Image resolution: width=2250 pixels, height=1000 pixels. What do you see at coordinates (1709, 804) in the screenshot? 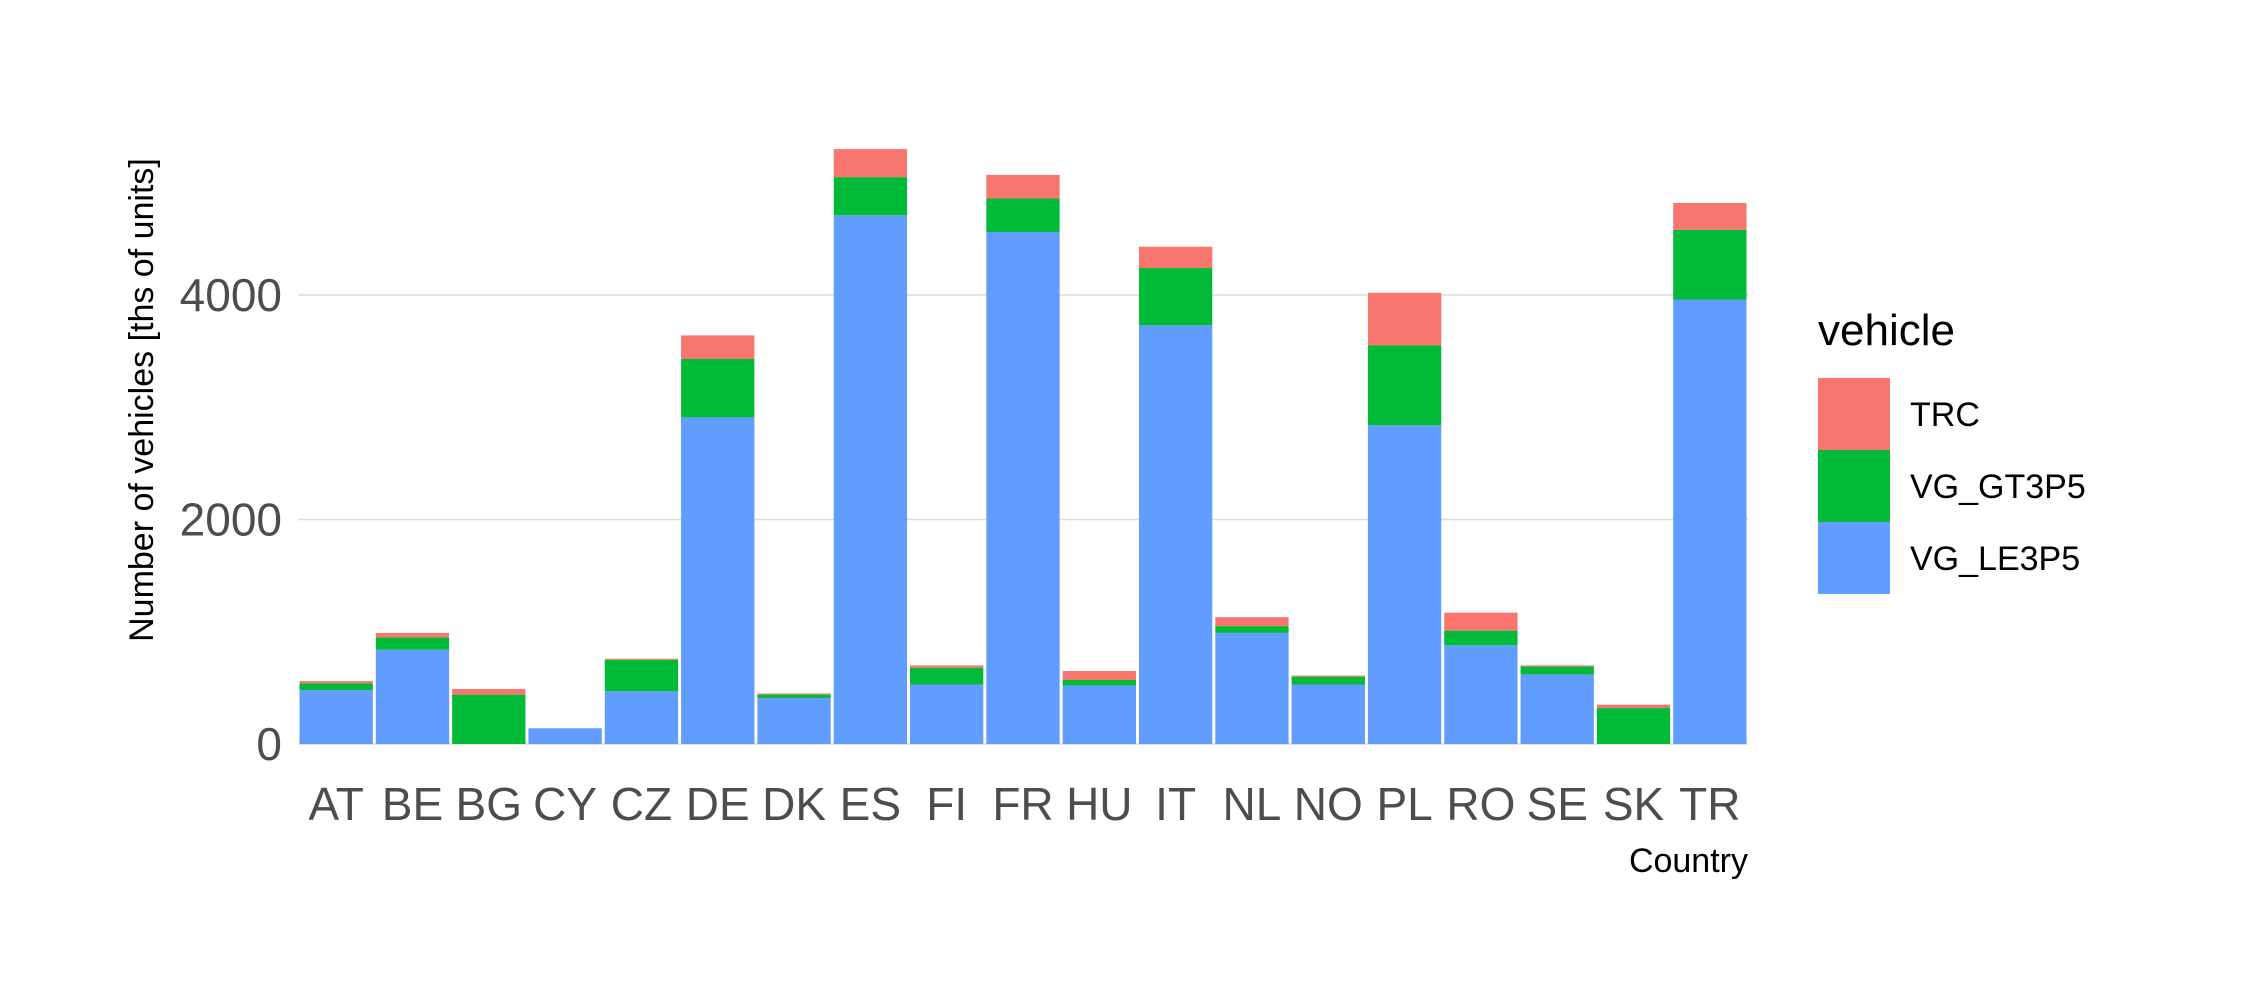
I see `x-tick-label: TR` at bounding box center [1709, 804].